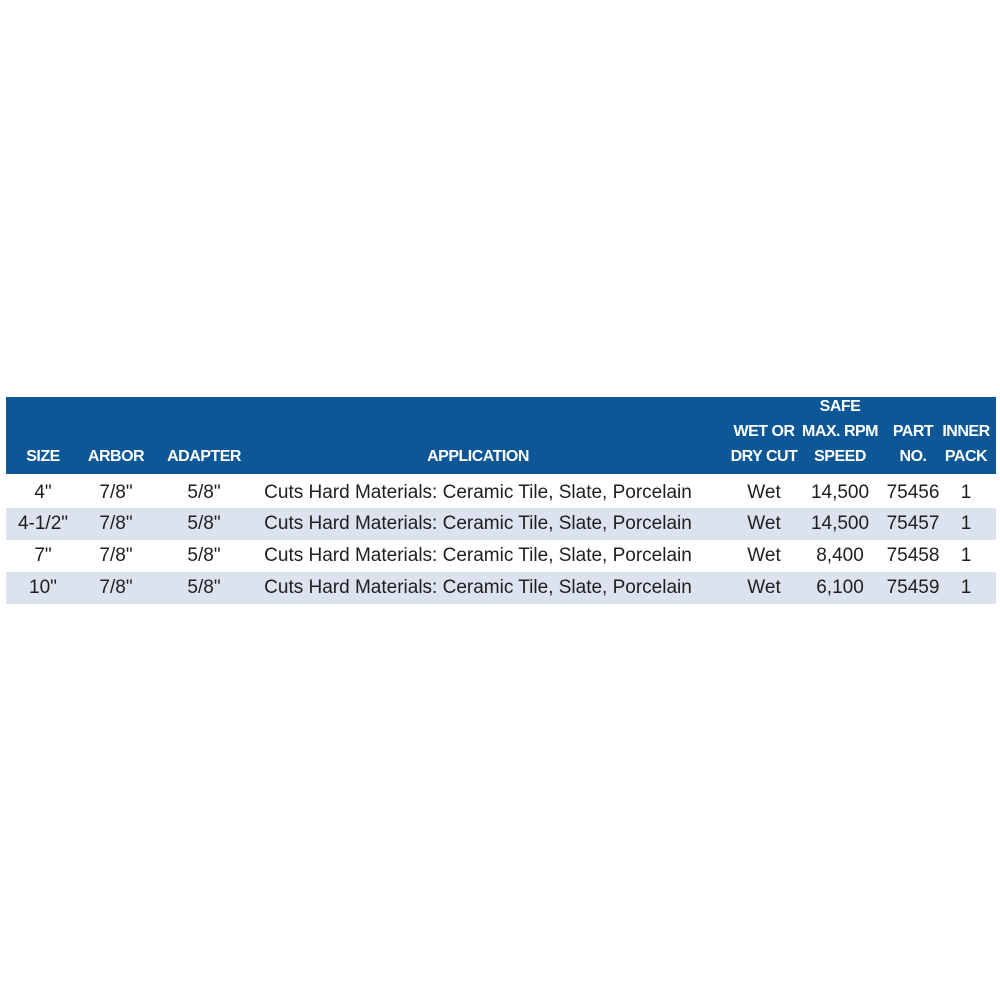  I want to click on cell-part-no: 75456, so click(913, 492).